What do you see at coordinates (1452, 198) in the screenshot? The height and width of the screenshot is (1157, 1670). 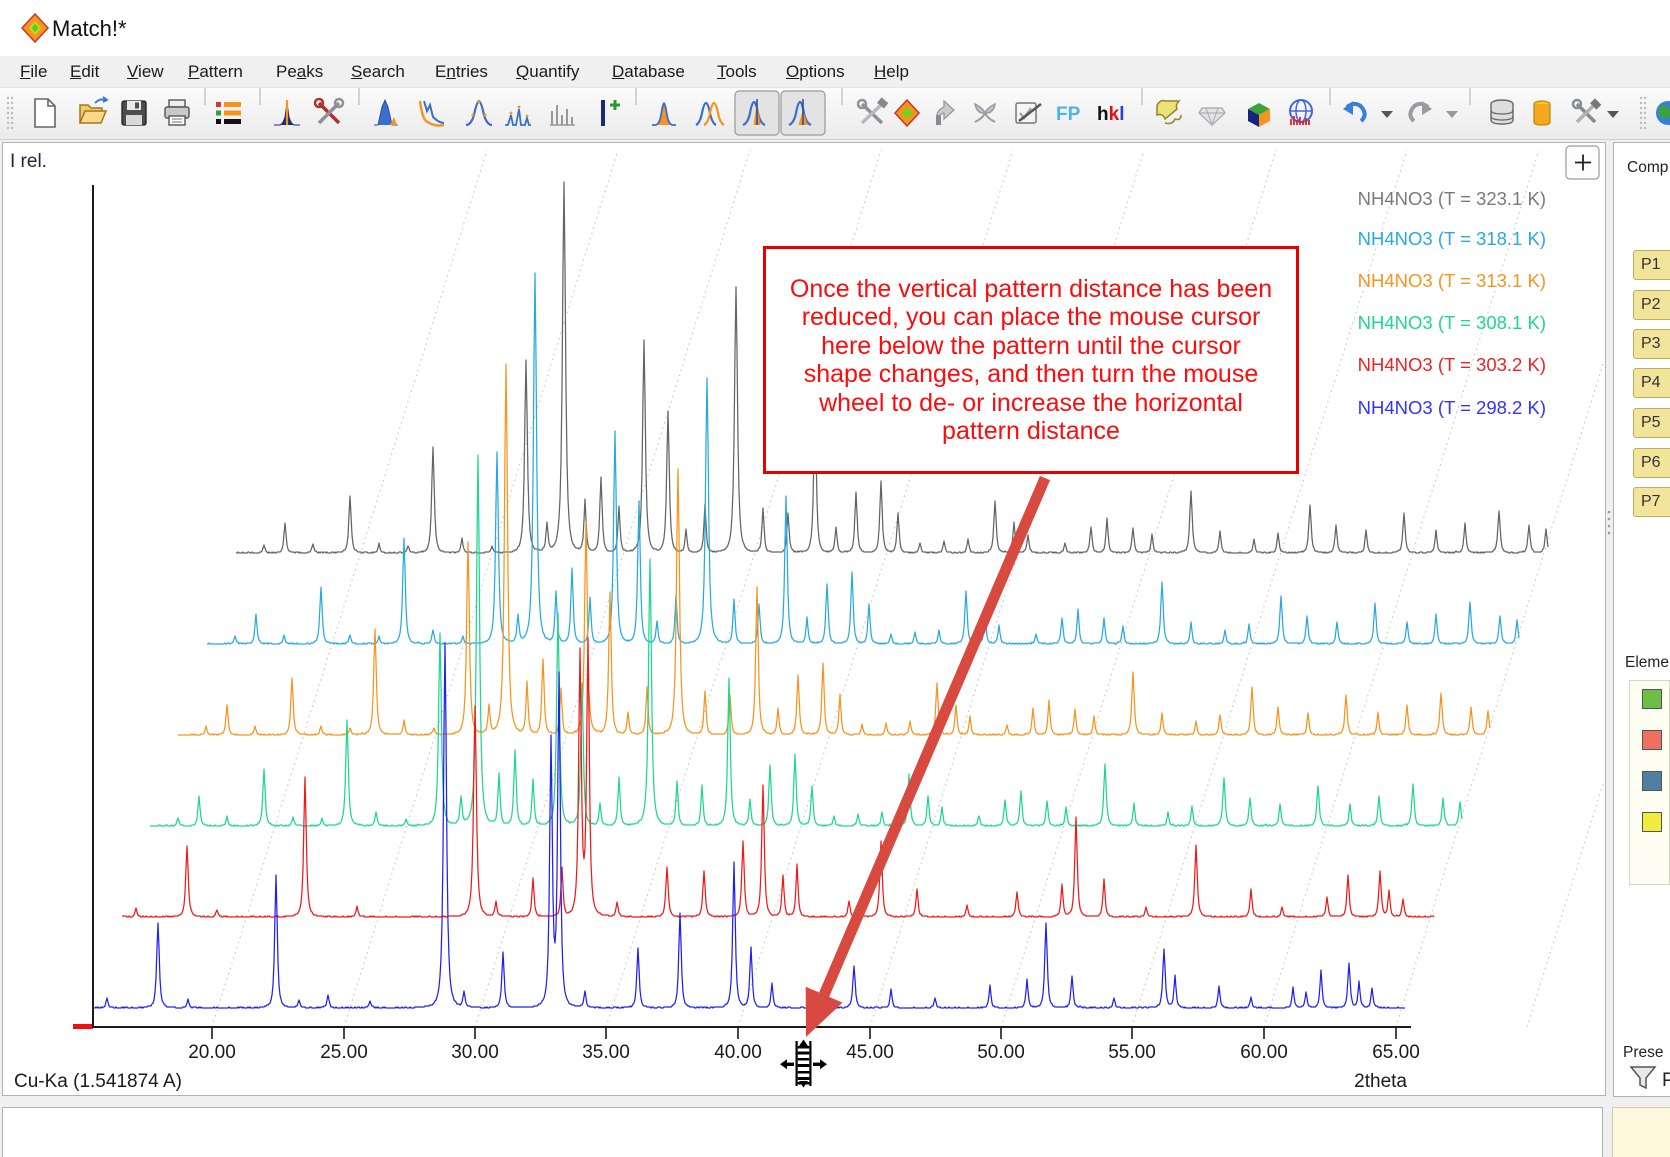 I see `svg-text: NH4NO3 (T = 323.1 K)` at bounding box center [1452, 198].